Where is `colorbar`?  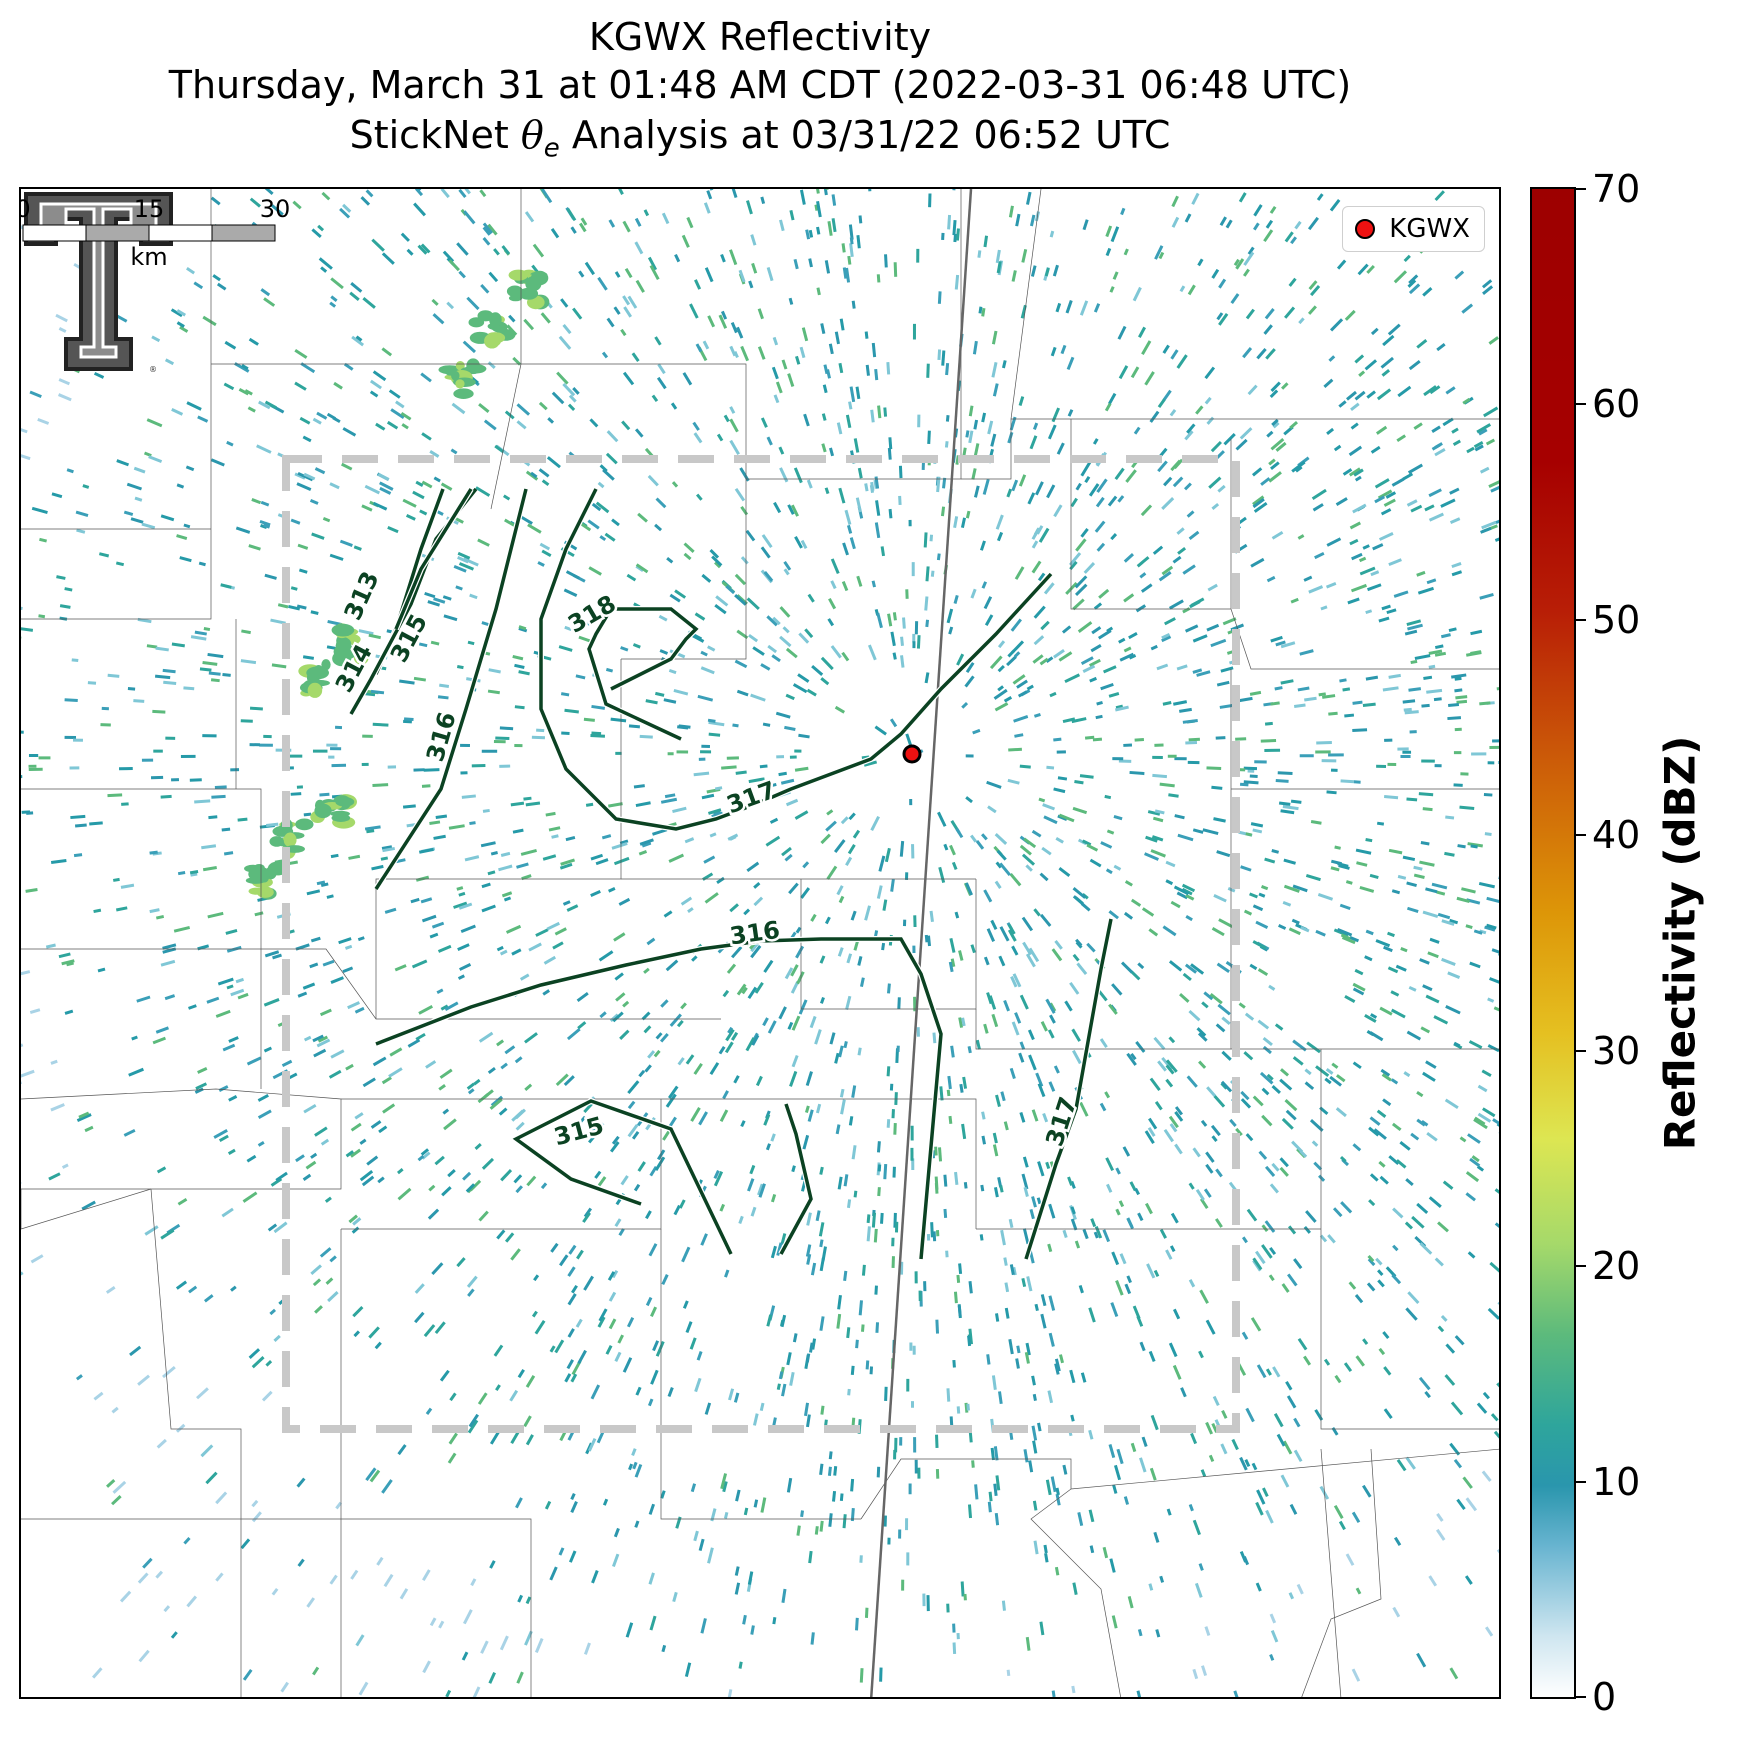 colorbar is located at coordinates (1553, 943).